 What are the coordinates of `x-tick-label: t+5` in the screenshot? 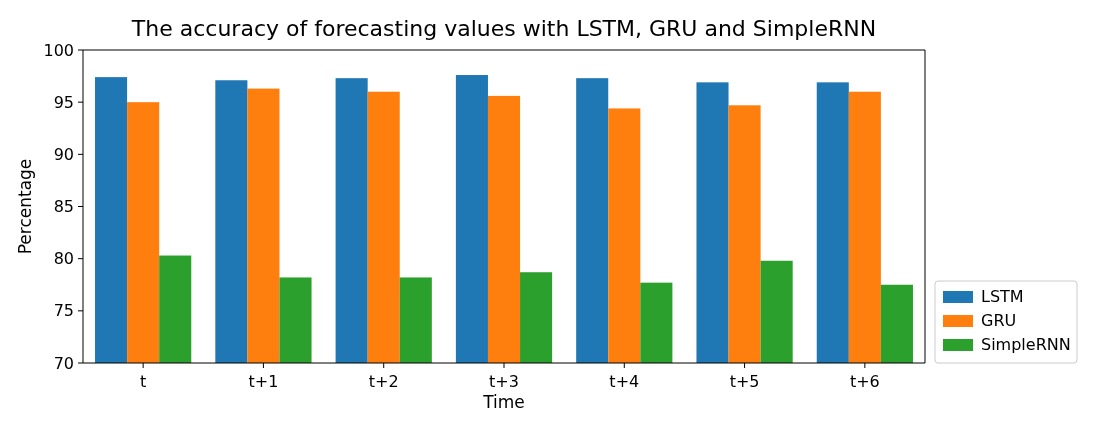 It's located at (744, 381).